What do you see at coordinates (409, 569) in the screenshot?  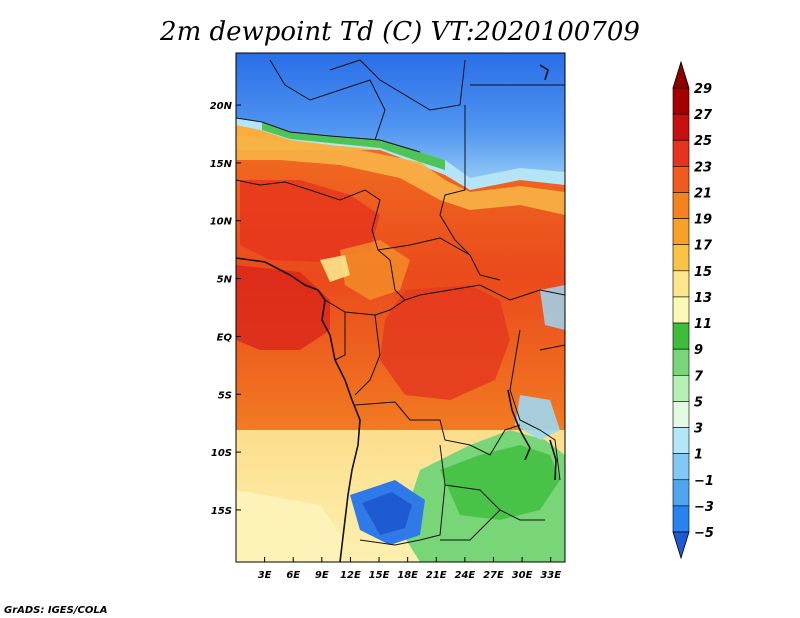 I see `longitude-axis: 3E 6E 9E 12E 15E 18E 21E 24E 27E 30E 33E` at bounding box center [409, 569].